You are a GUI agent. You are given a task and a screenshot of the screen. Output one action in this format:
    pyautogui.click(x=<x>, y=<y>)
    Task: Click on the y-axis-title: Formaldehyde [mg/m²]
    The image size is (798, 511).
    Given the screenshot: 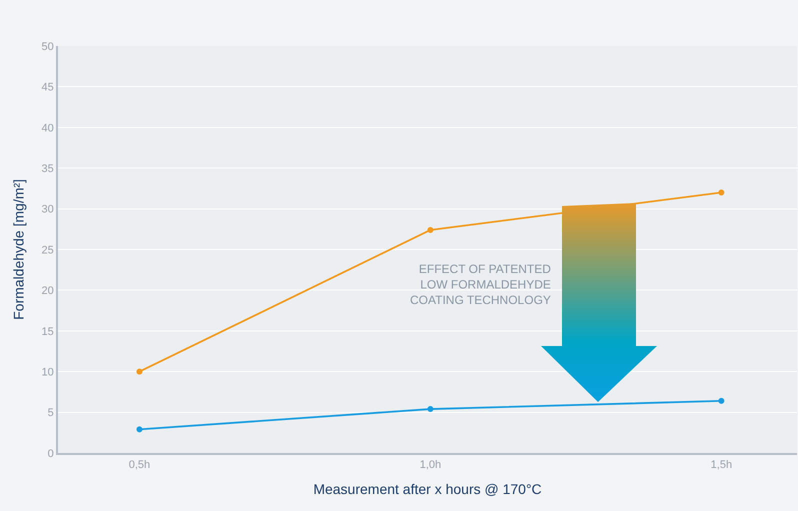 What is the action you would take?
    pyautogui.click(x=18, y=249)
    